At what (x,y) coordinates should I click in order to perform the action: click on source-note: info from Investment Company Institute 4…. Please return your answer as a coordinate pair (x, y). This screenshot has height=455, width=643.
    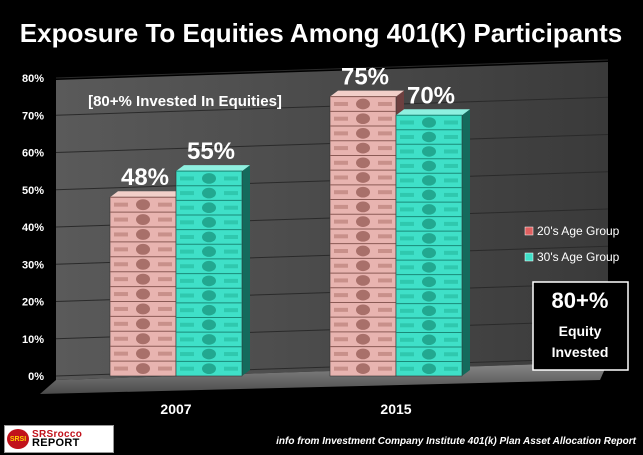
    Looking at the image, I should click on (456, 441).